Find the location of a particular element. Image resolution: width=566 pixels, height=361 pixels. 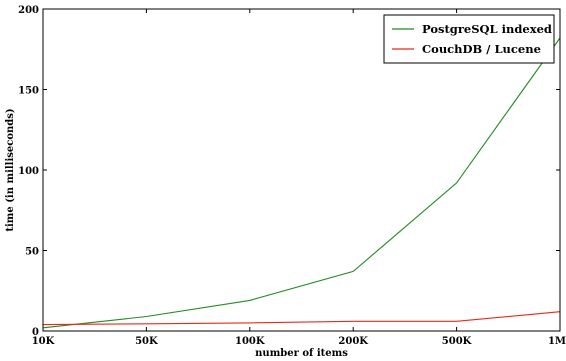

legend-box is located at coordinates (469, 39).